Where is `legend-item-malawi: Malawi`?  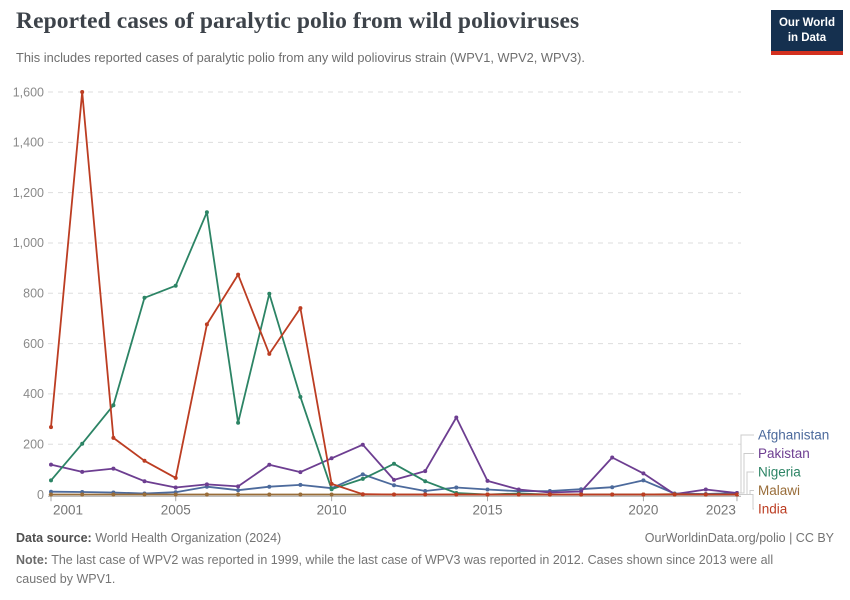
legend-item-malawi: Malawi is located at coordinates (779, 490).